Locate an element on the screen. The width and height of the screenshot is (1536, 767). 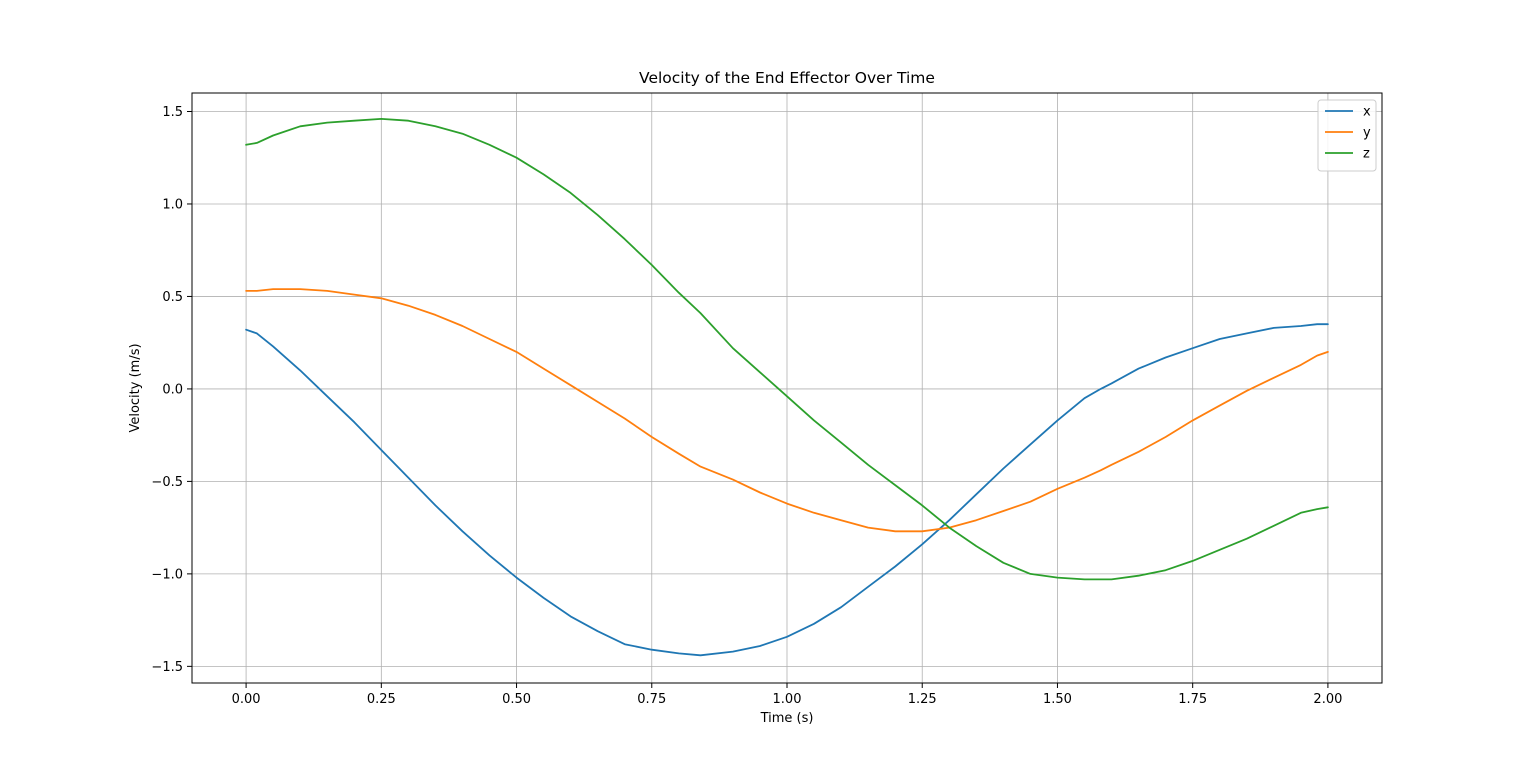
legend-label-x: x is located at coordinates (1367, 112).